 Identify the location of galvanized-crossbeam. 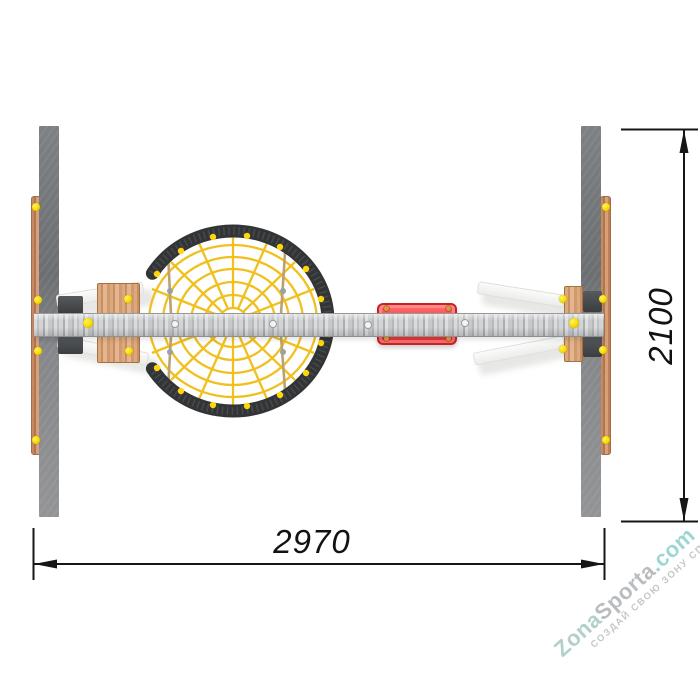
(319, 325).